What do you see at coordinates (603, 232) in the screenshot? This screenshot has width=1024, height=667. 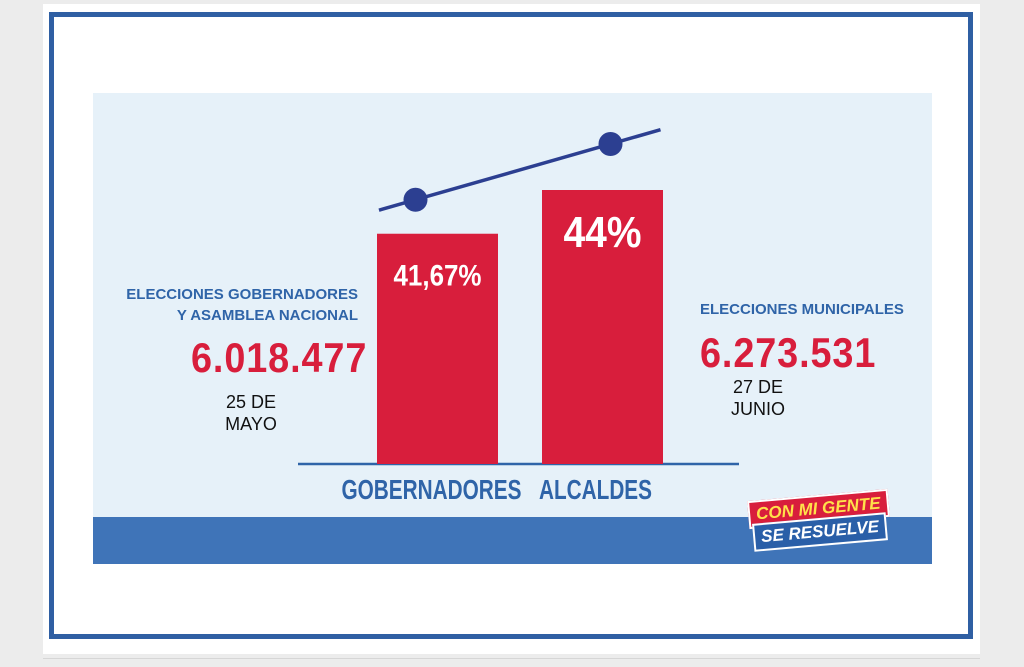 I see `value-label-alcaldes: 44%` at bounding box center [603, 232].